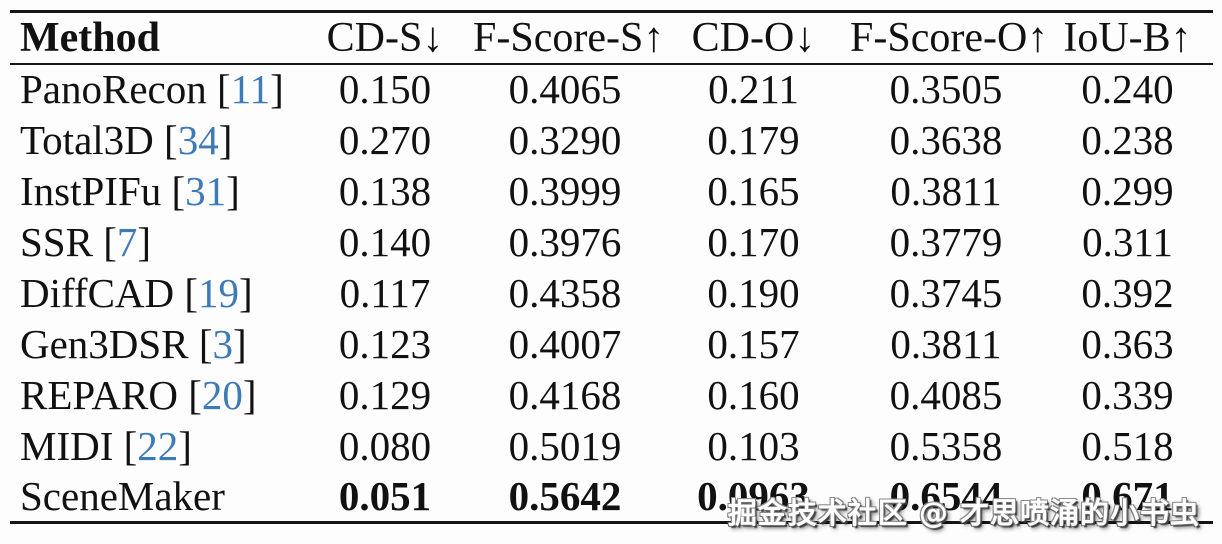 The image size is (1222, 544). What do you see at coordinates (97, 292) in the screenshot?
I see `method-name: DiffCAD` at bounding box center [97, 292].